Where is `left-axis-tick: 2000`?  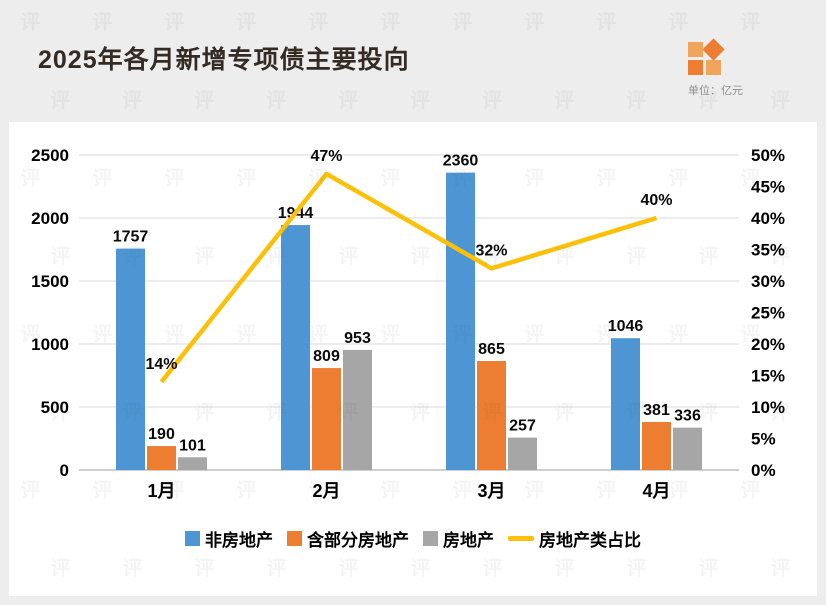
left-axis-tick: 2000 is located at coordinates (50, 218).